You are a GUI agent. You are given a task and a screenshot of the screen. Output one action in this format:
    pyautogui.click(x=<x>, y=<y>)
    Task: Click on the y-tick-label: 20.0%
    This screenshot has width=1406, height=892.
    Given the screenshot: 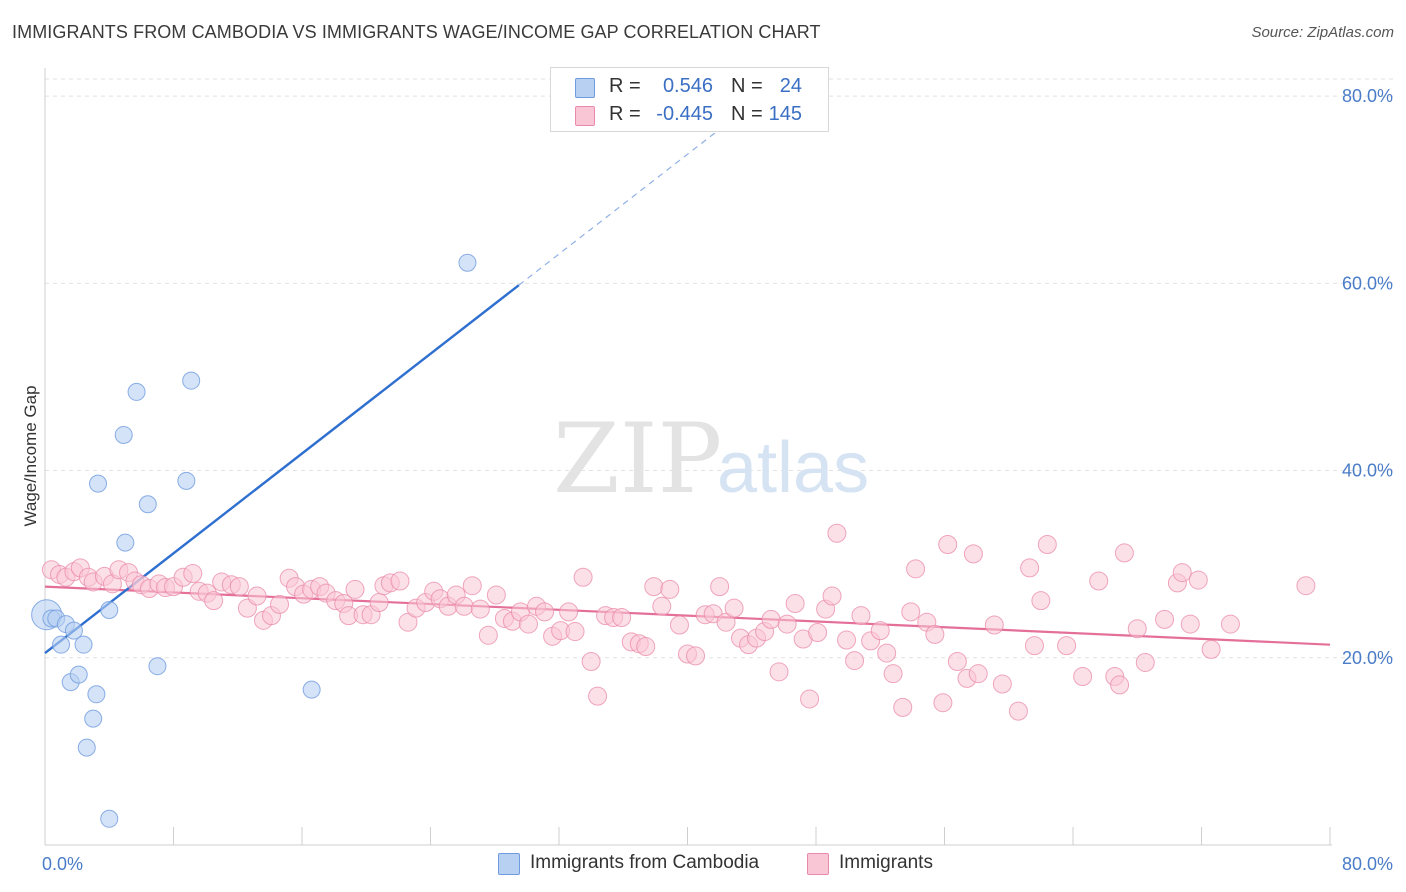 What is the action you would take?
    pyautogui.click(x=1367, y=658)
    